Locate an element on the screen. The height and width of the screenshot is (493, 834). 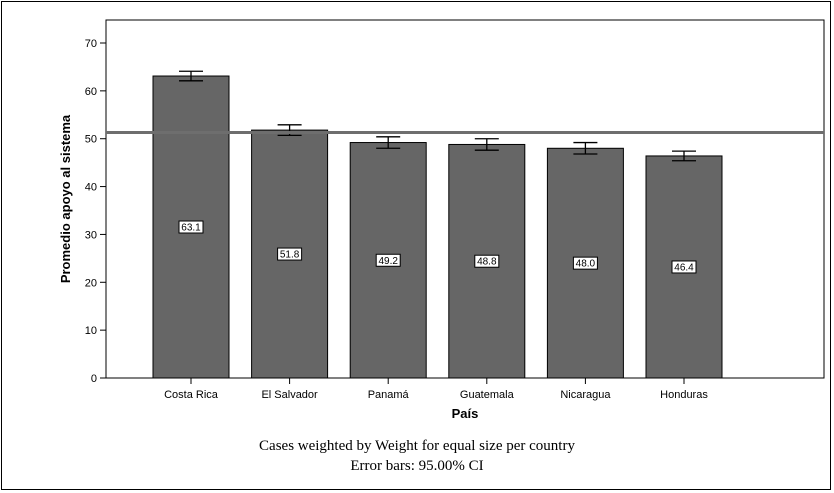
y-tick-label: 40 is located at coordinates (91, 188).